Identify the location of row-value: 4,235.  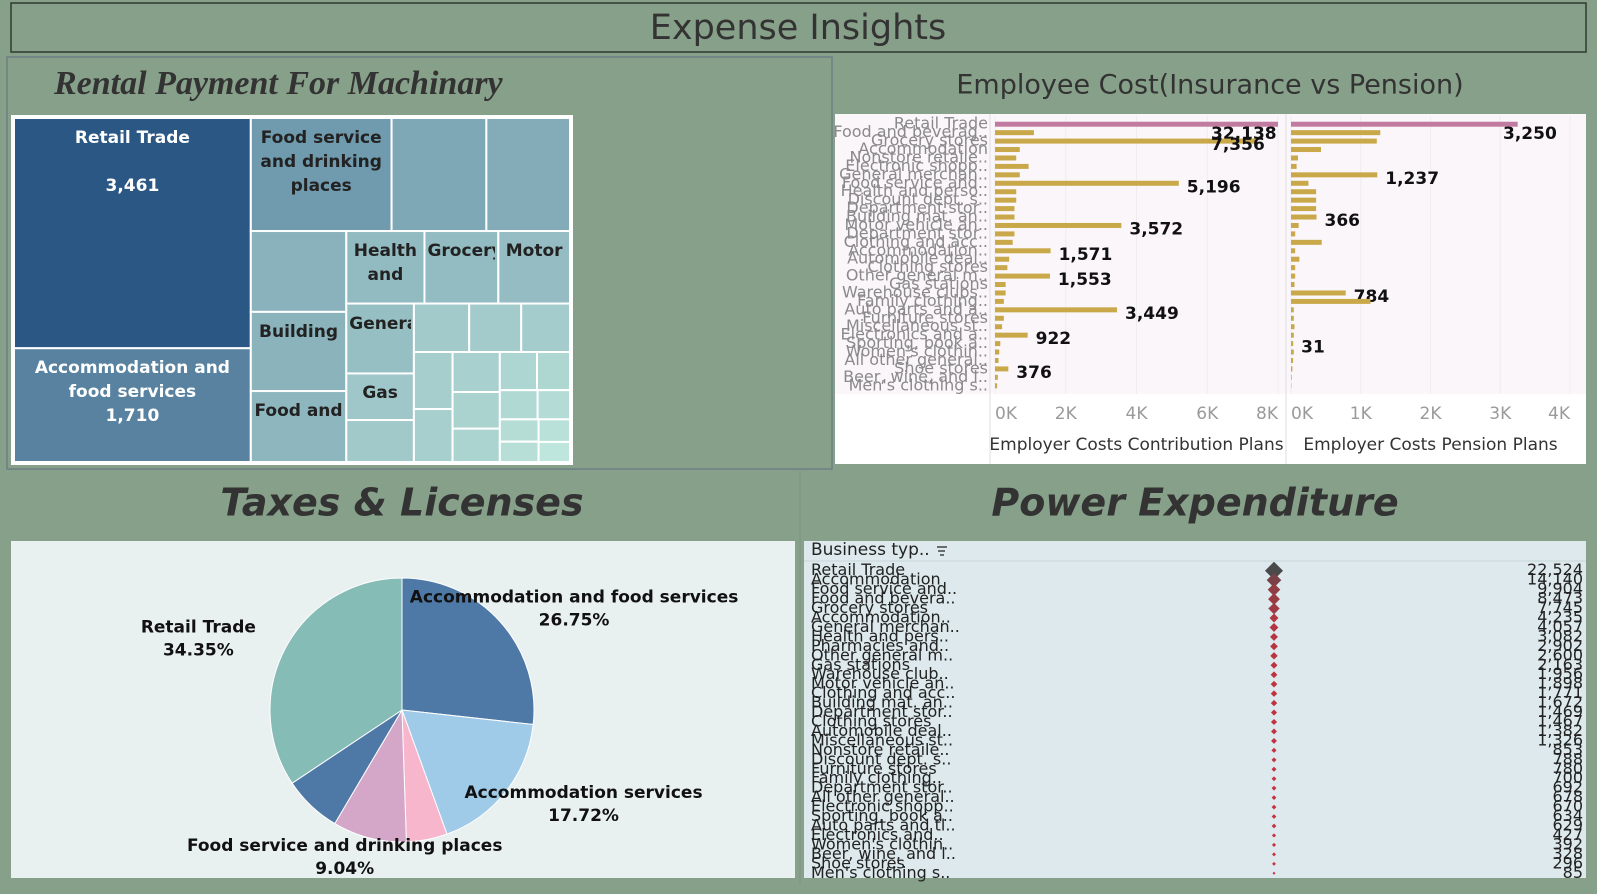
(1560, 617).